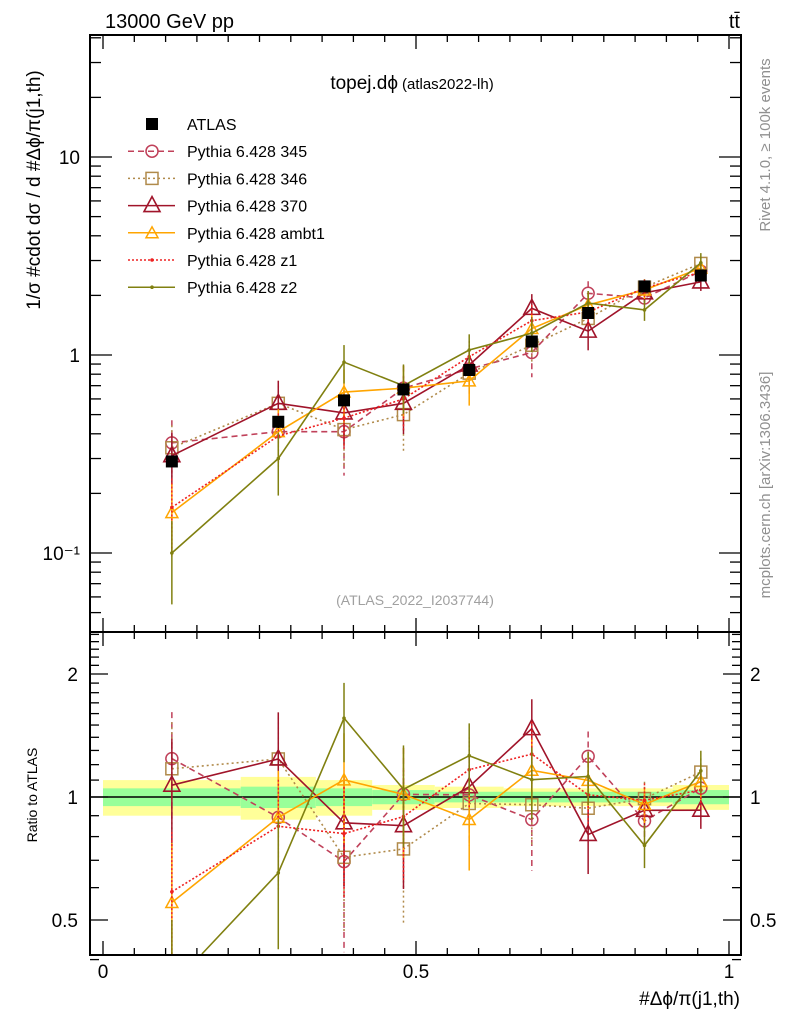  I want to click on plot-subtitle: (atlas2022-lh), so click(448, 84).